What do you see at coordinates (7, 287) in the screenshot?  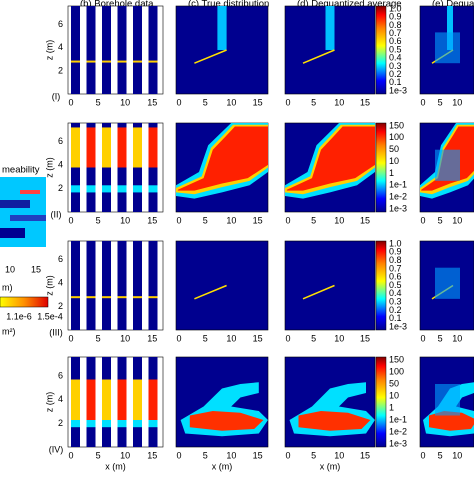 I see `left-x-unit: m)` at bounding box center [7, 287].